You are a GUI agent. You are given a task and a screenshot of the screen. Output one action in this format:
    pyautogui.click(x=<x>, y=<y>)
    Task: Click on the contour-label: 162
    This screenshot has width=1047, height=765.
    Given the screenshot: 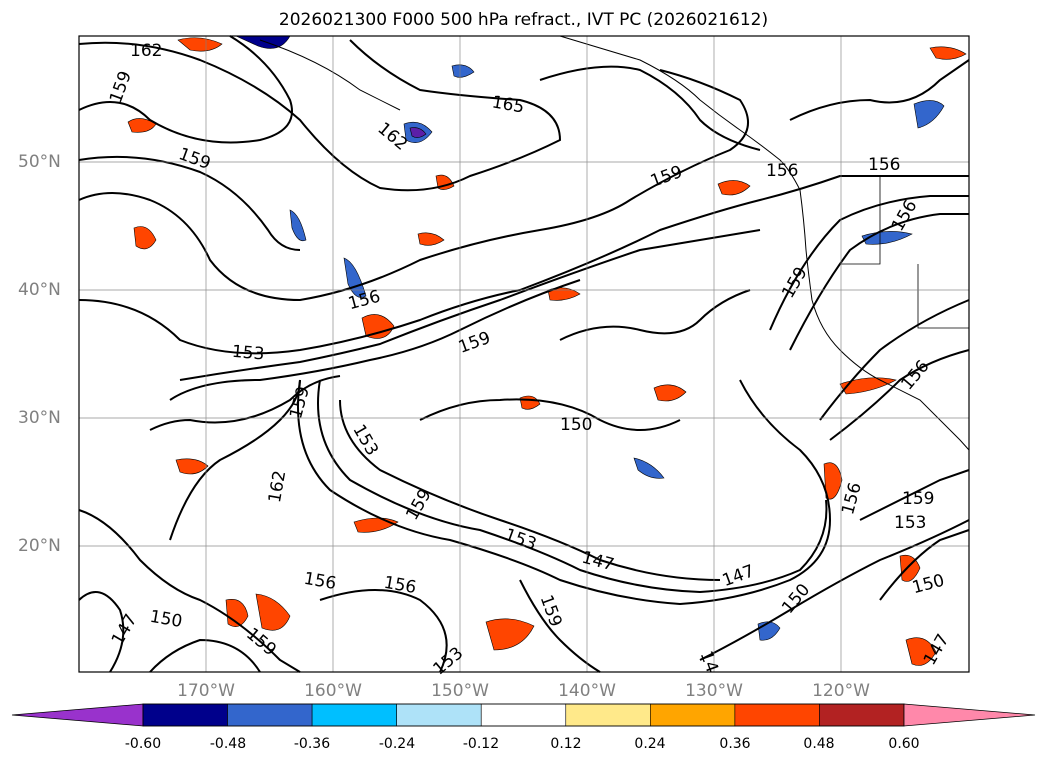 What is the action you would take?
    pyautogui.click(x=146, y=51)
    